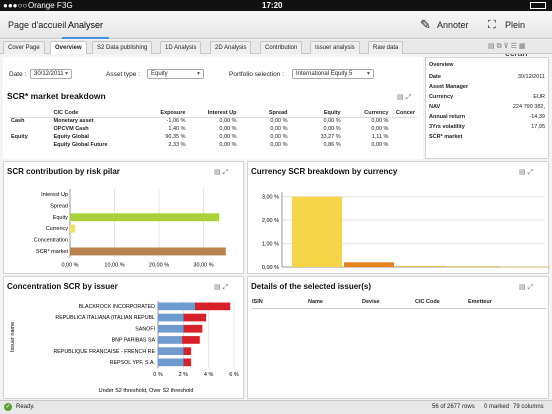 The width and height of the screenshot is (552, 414). I want to click on filter-icon: ⊽, so click(506, 46).